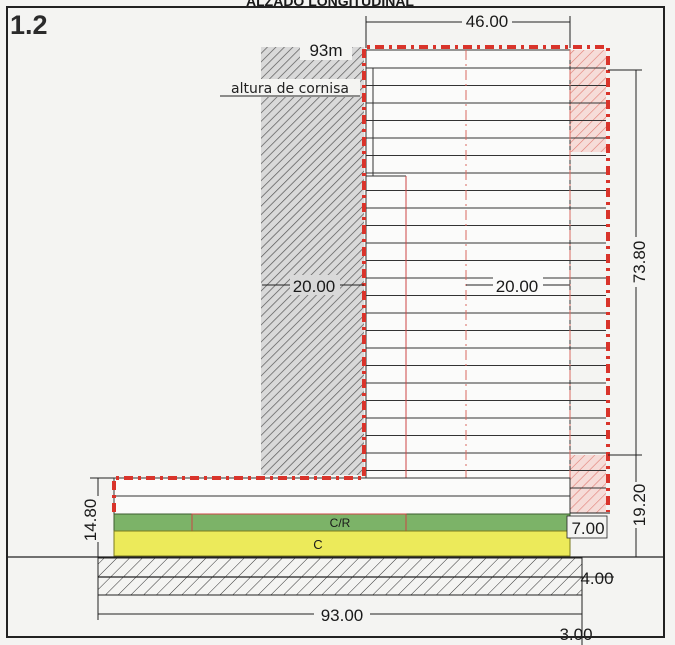 The width and height of the screenshot is (675, 645). Describe the element at coordinates (290, 89) in the screenshot. I see `cornice-note: altura de cornisa` at that location.